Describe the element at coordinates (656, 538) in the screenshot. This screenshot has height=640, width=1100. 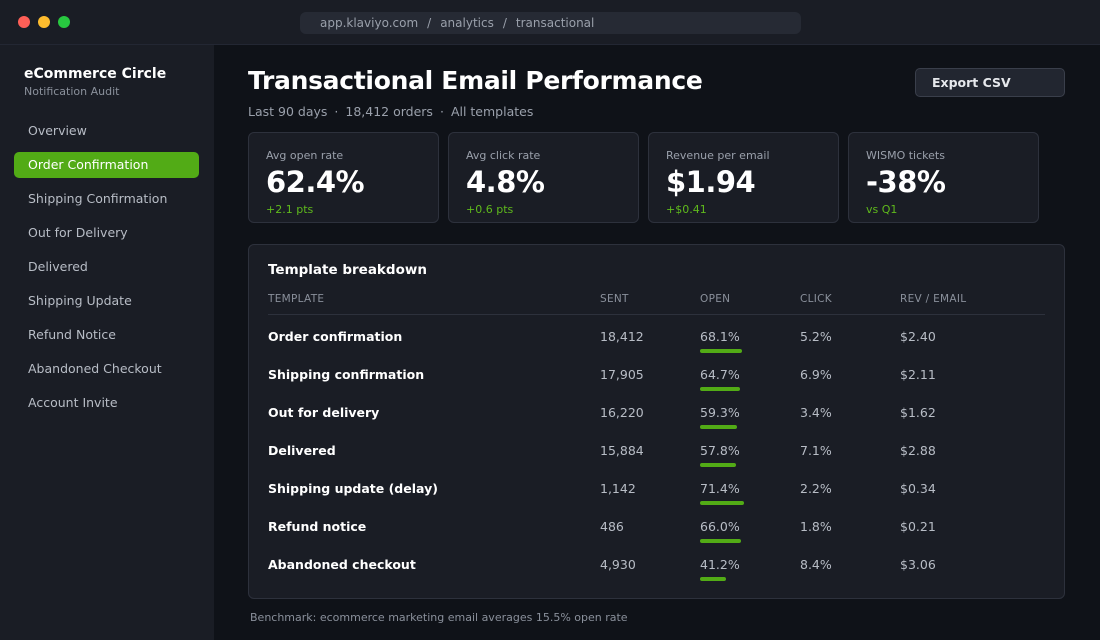
I see `table-row: Refund notice 486 66.0% 1.8% $0.21` at that location.